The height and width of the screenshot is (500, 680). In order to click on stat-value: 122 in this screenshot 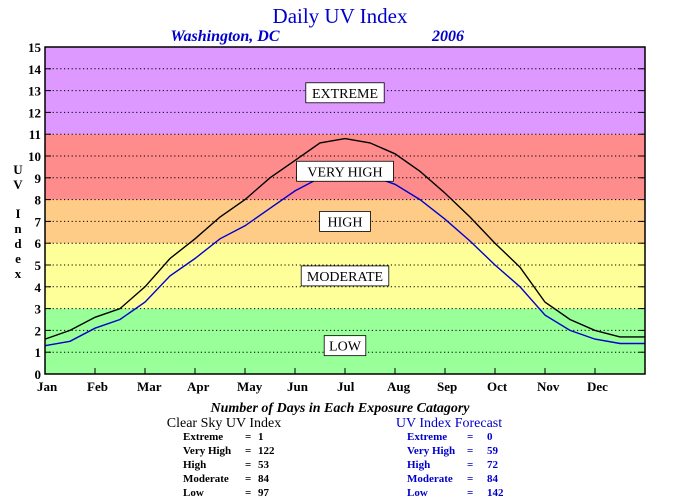, I will do `click(266, 451)`.